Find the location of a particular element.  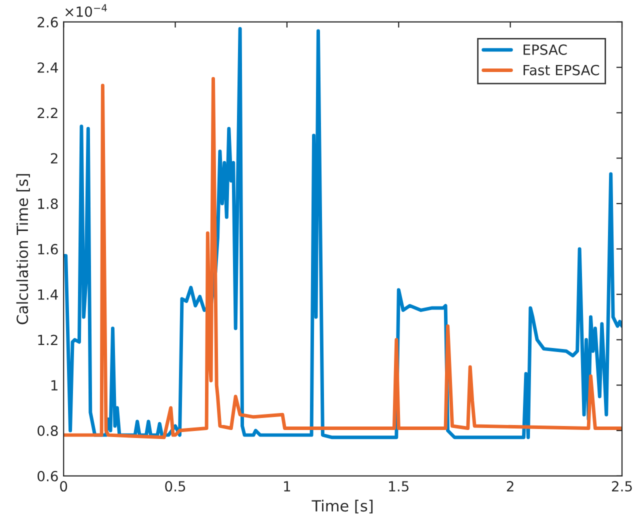

y-tick-label: 2 is located at coordinates (54, 158).